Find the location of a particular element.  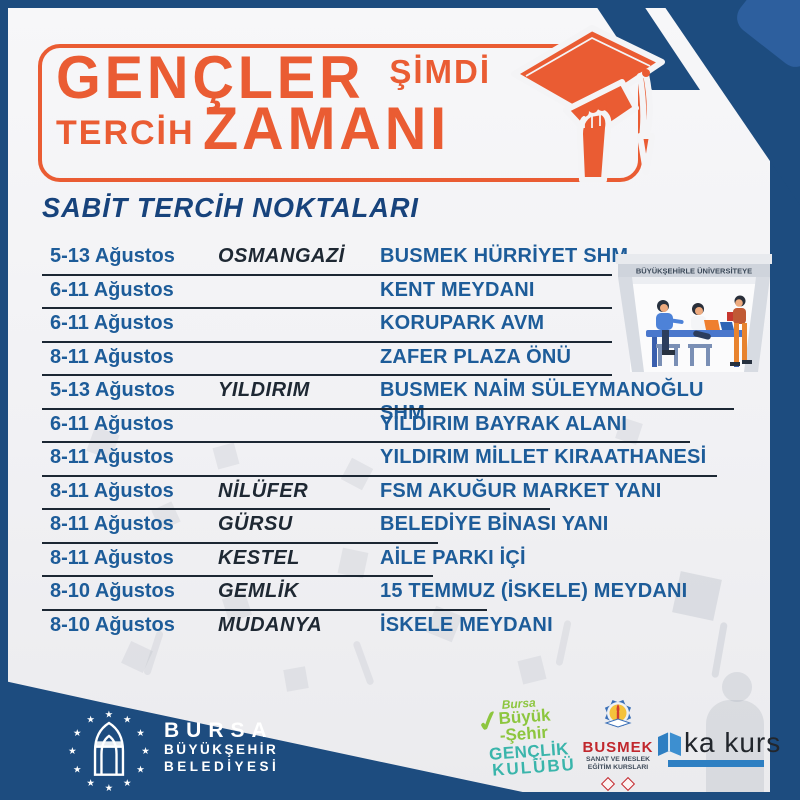

table-row: 6-11 Ağustos KORUPARK AVM is located at coordinates (392, 326).